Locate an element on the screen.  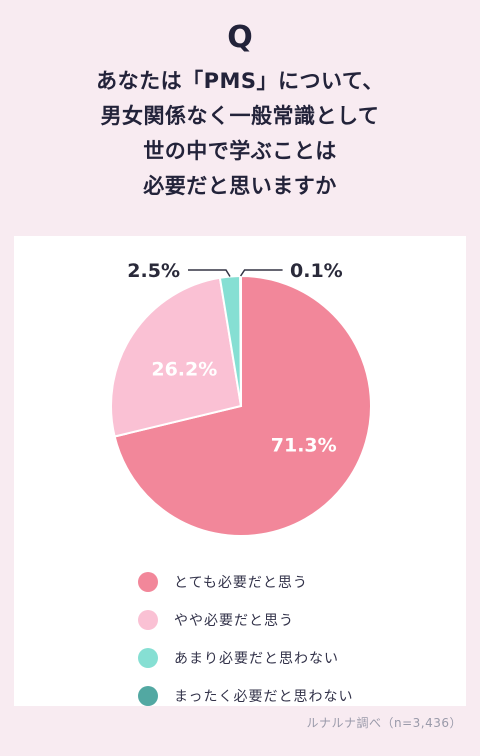
slice-value-label: 0.1% is located at coordinates (316, 271).